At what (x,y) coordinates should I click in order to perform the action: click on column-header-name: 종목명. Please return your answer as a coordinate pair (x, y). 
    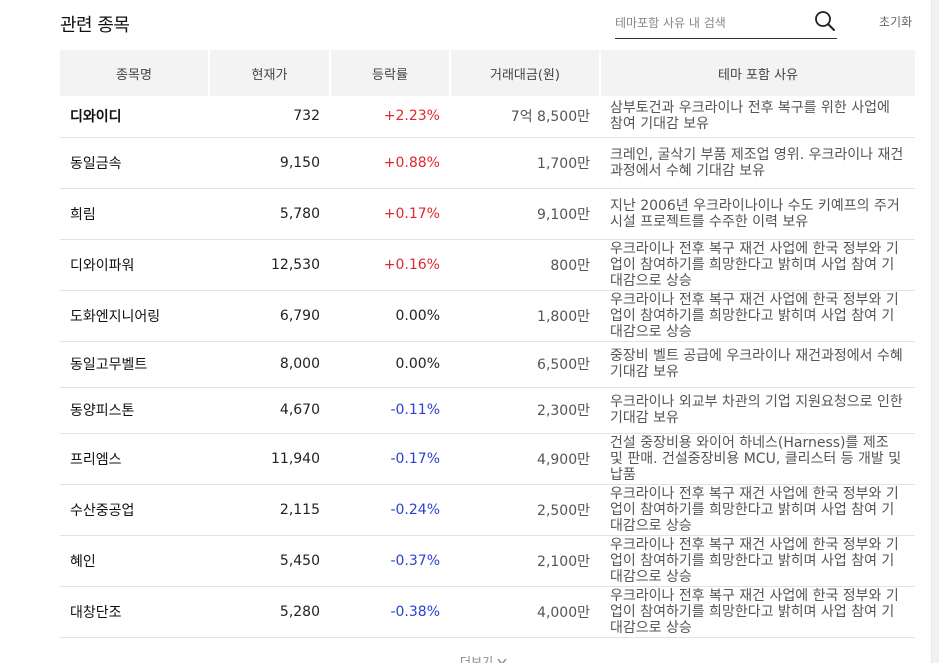
    Looking at the image, I should click on (135, 73).